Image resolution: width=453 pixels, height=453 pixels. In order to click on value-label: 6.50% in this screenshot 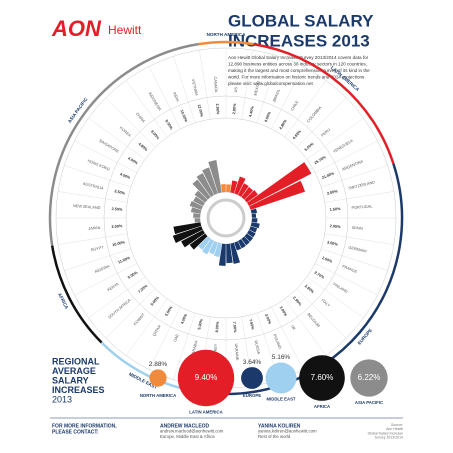, I will do `click(268, 117)`.